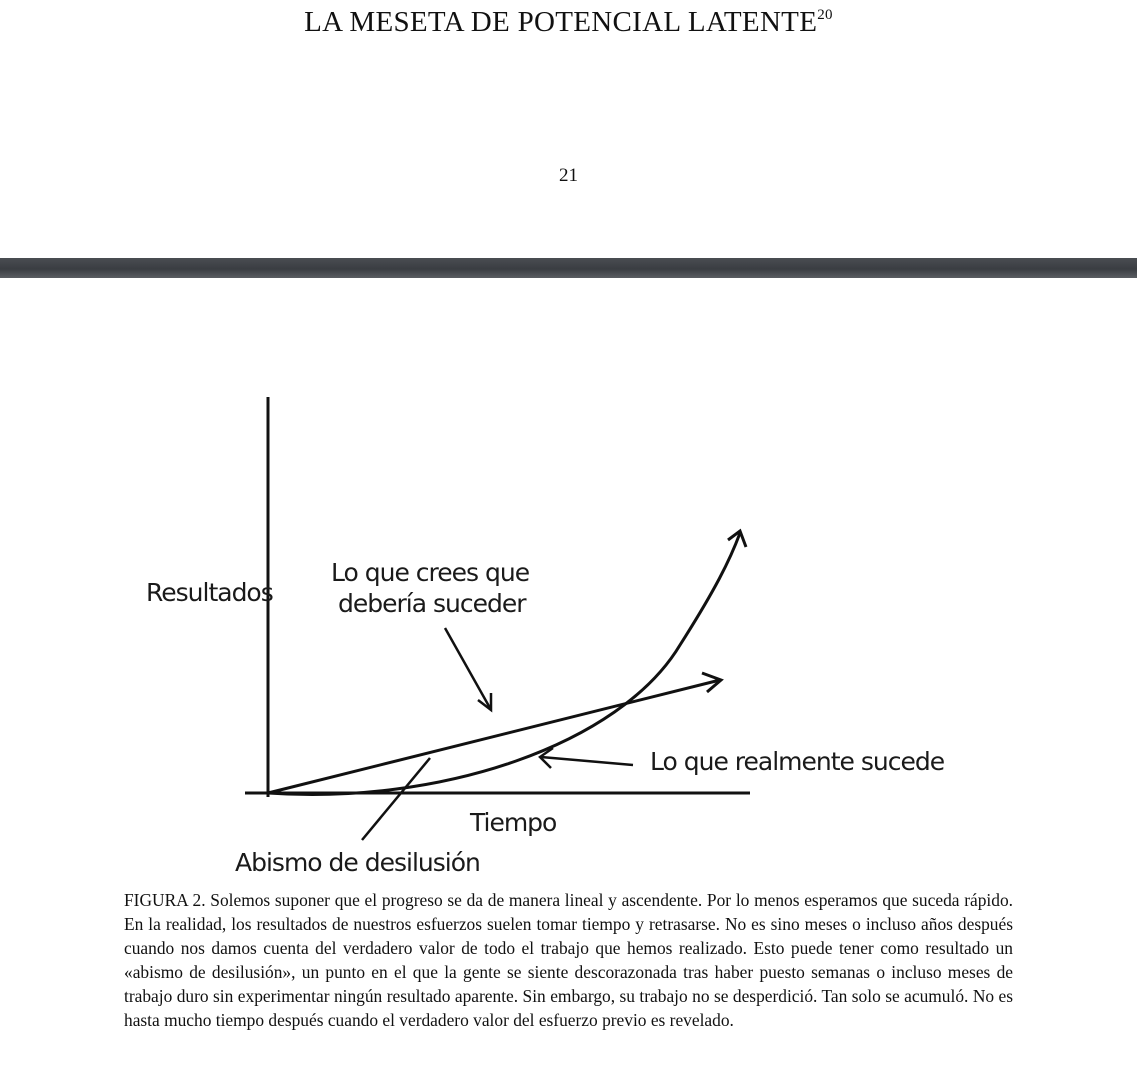  What do you see at coordinates (568, 268) in the screenshot?
I see `page-separator` at bounding box center [568, 268].